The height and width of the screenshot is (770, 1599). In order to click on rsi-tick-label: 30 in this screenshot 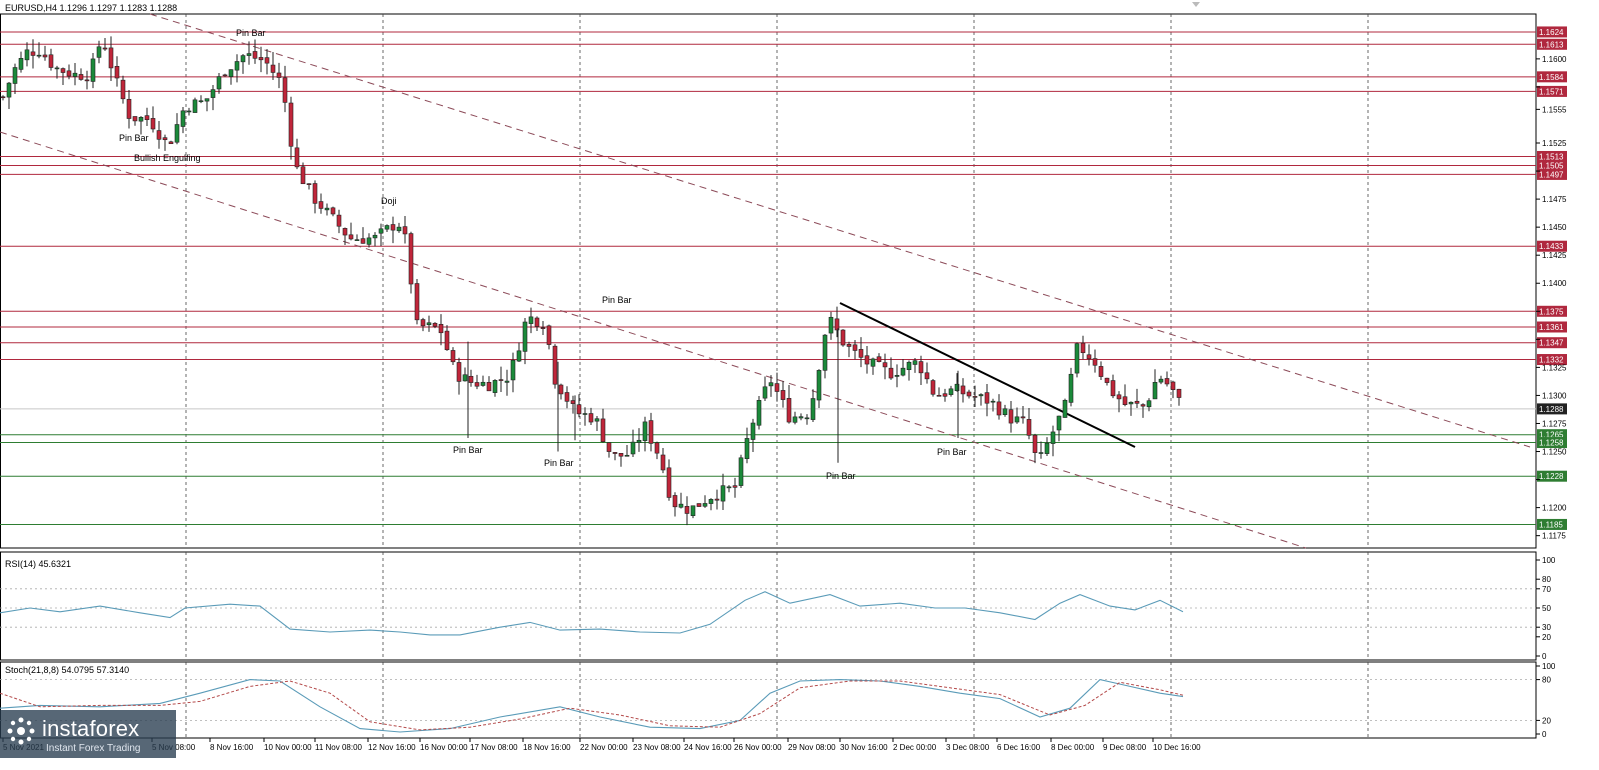, I will do `click(1546, 627)`.